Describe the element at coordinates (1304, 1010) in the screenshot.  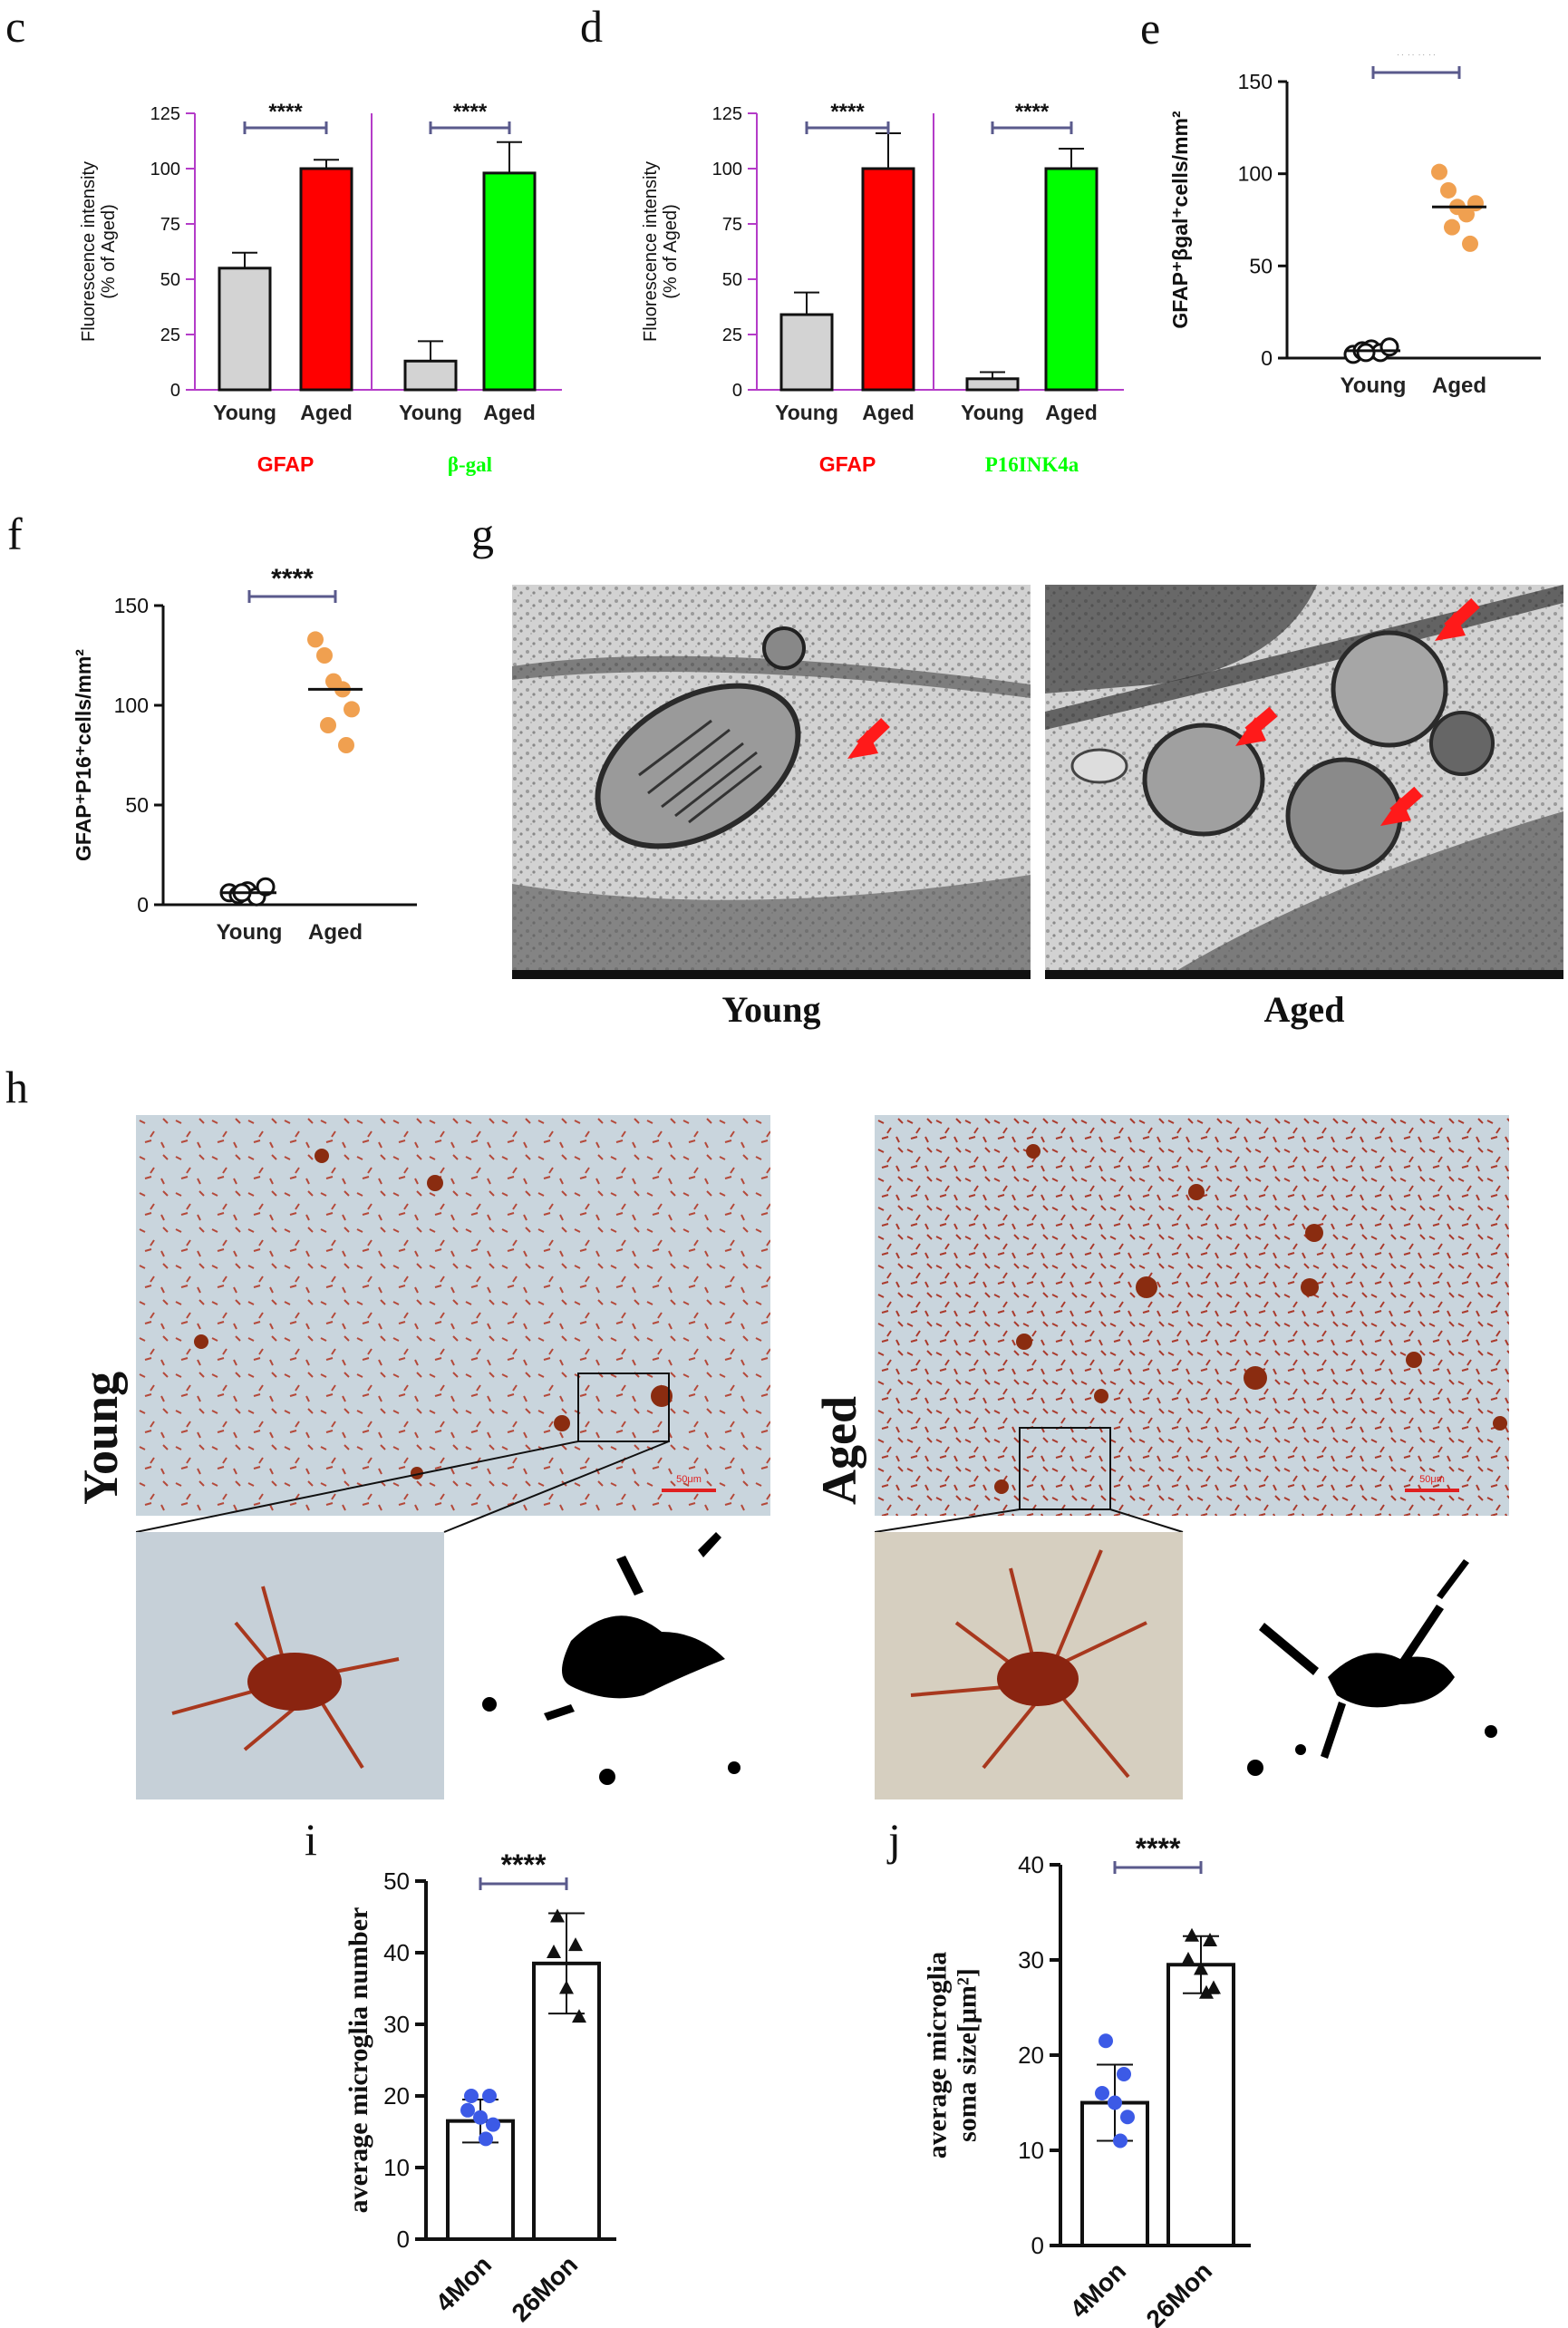
I see `em-caption-aged: Aged` at that location.